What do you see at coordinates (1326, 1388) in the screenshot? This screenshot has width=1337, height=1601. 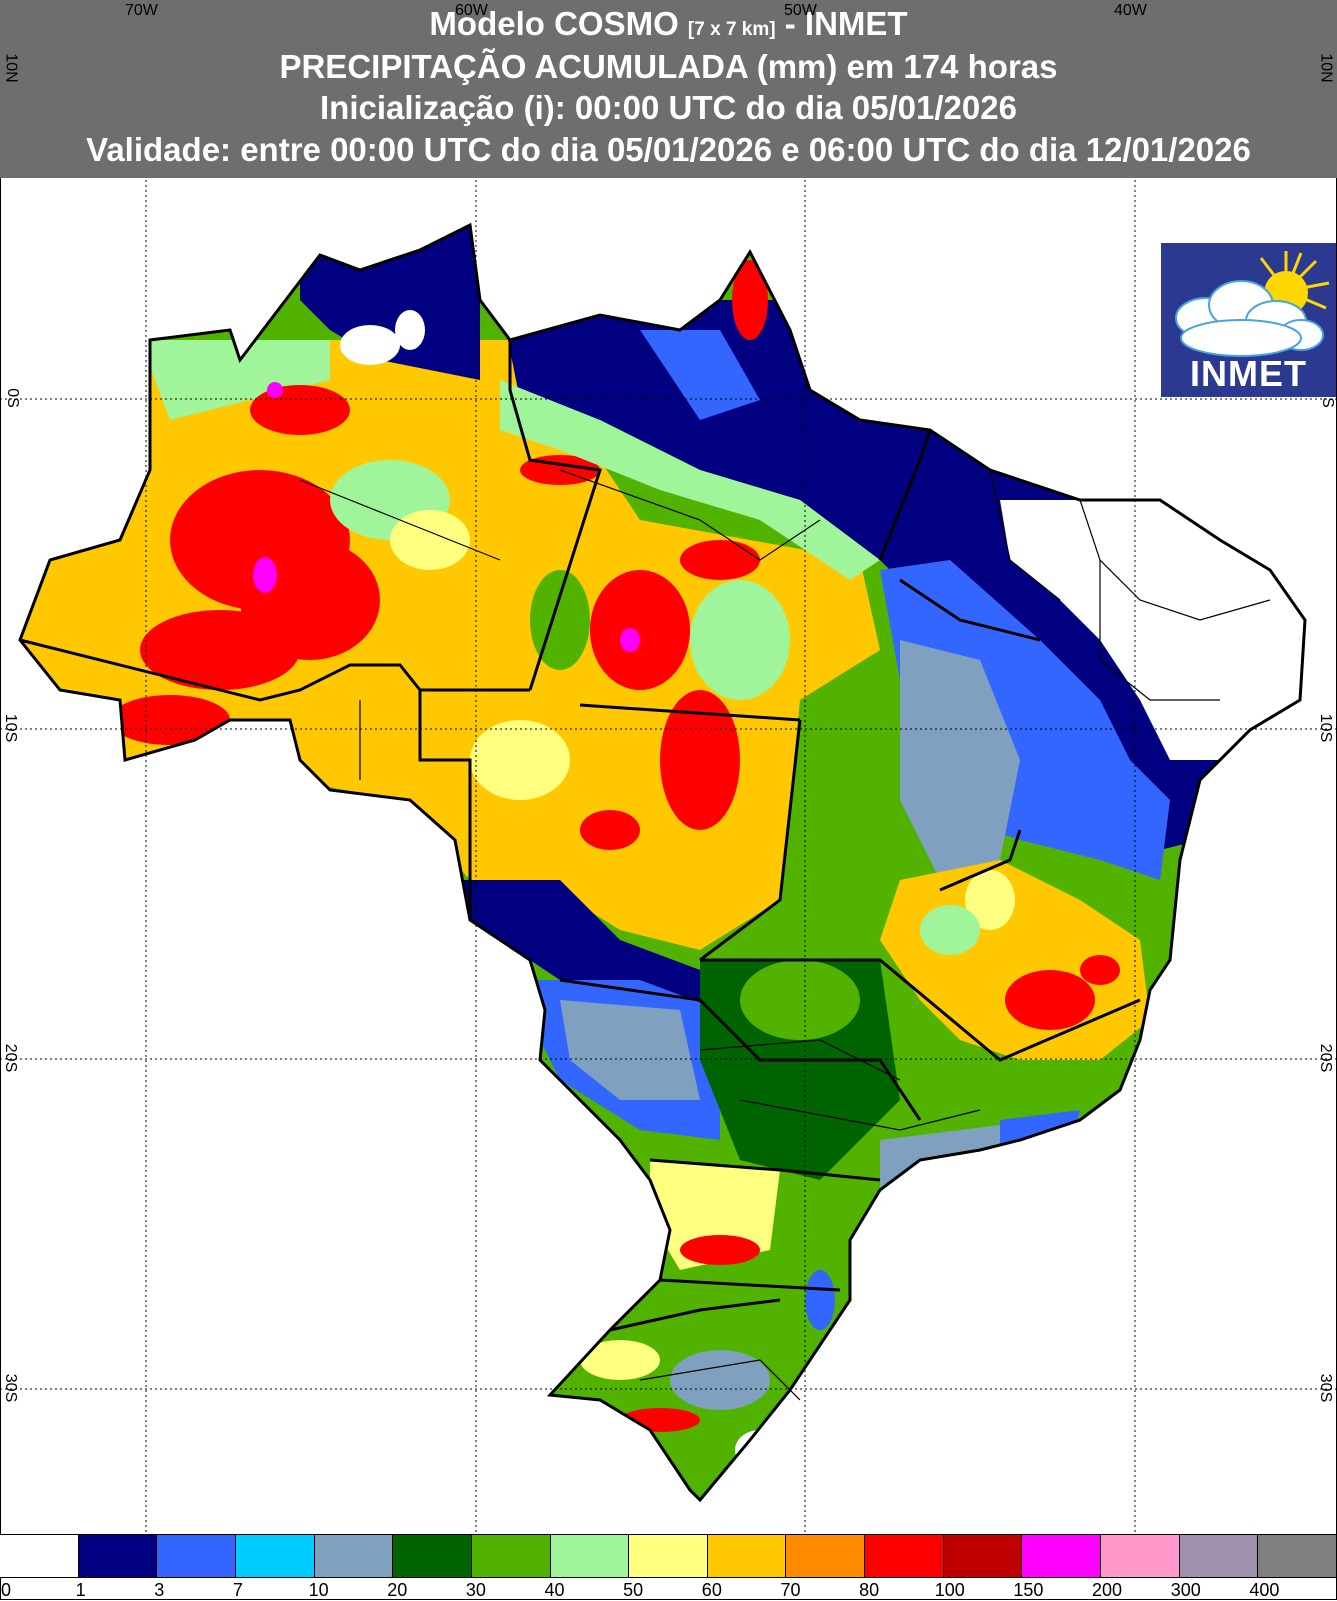 I see `latitude-label-30s-right: 30S` at bounding box center [1326, 1388].